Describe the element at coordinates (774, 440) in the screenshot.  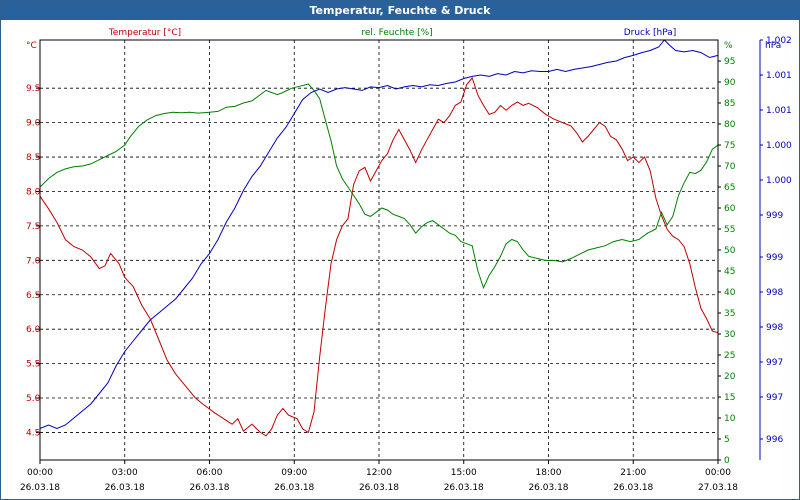
I see `pressure-tick-label: 996` at that location.